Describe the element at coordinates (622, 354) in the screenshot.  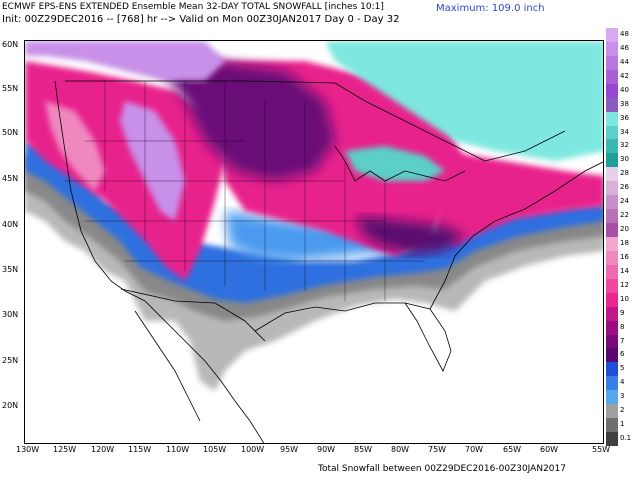
I see `colorbar-label: 6` at that location.